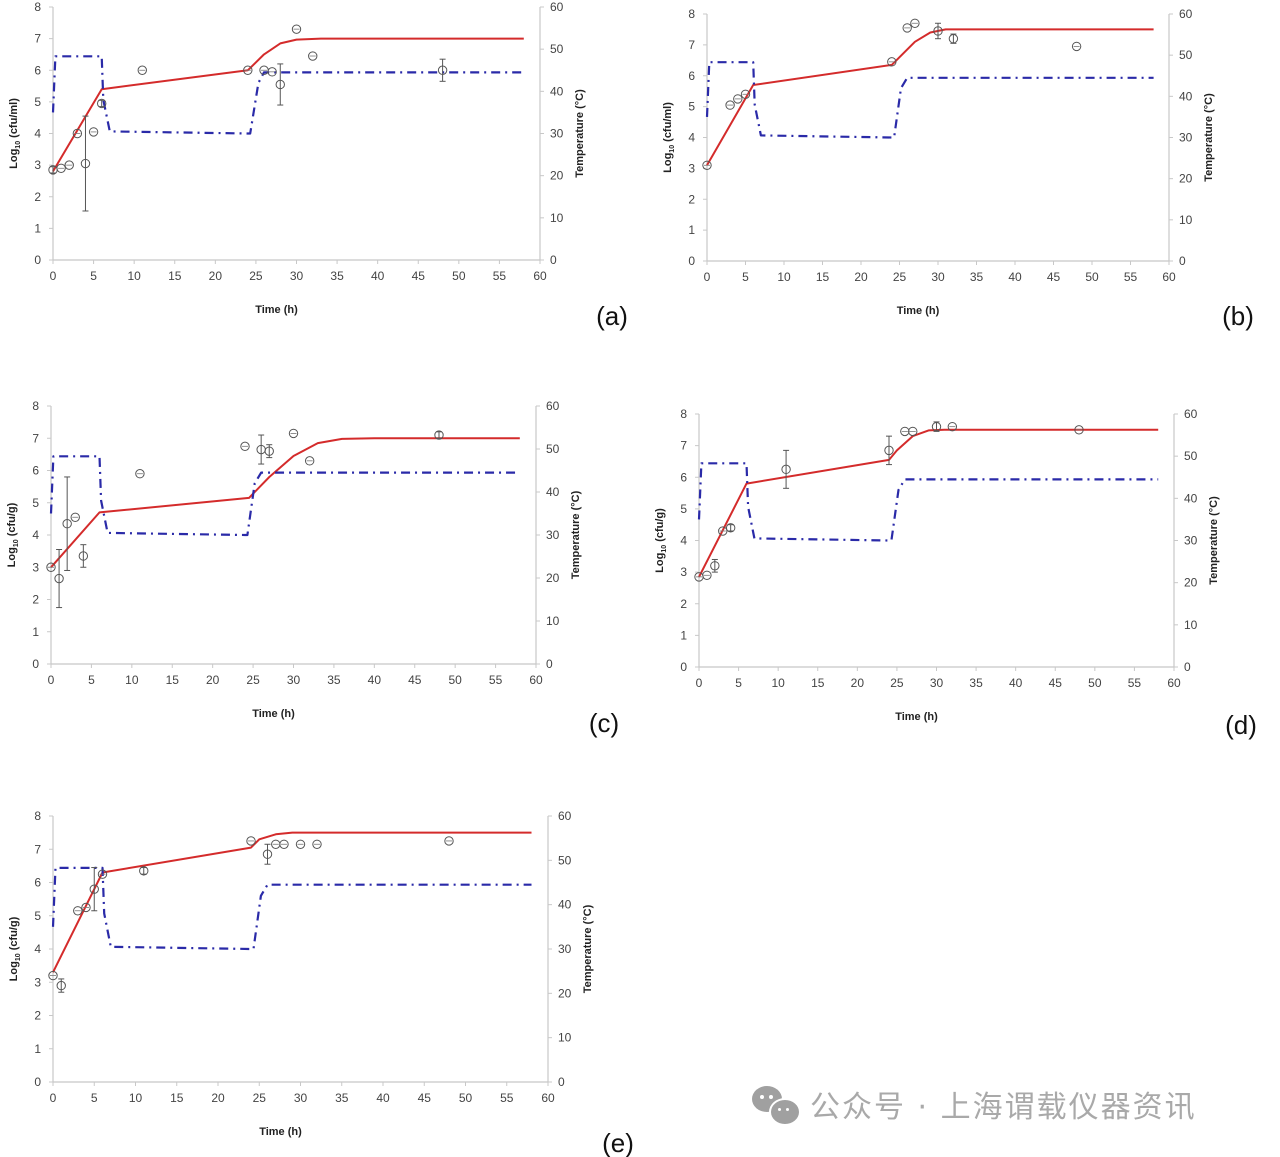 This screenshot has width=1280, height=1157. Describe the element at coordinates (776, 1105) in the screenshot. I see `wechat-icon` at that location.